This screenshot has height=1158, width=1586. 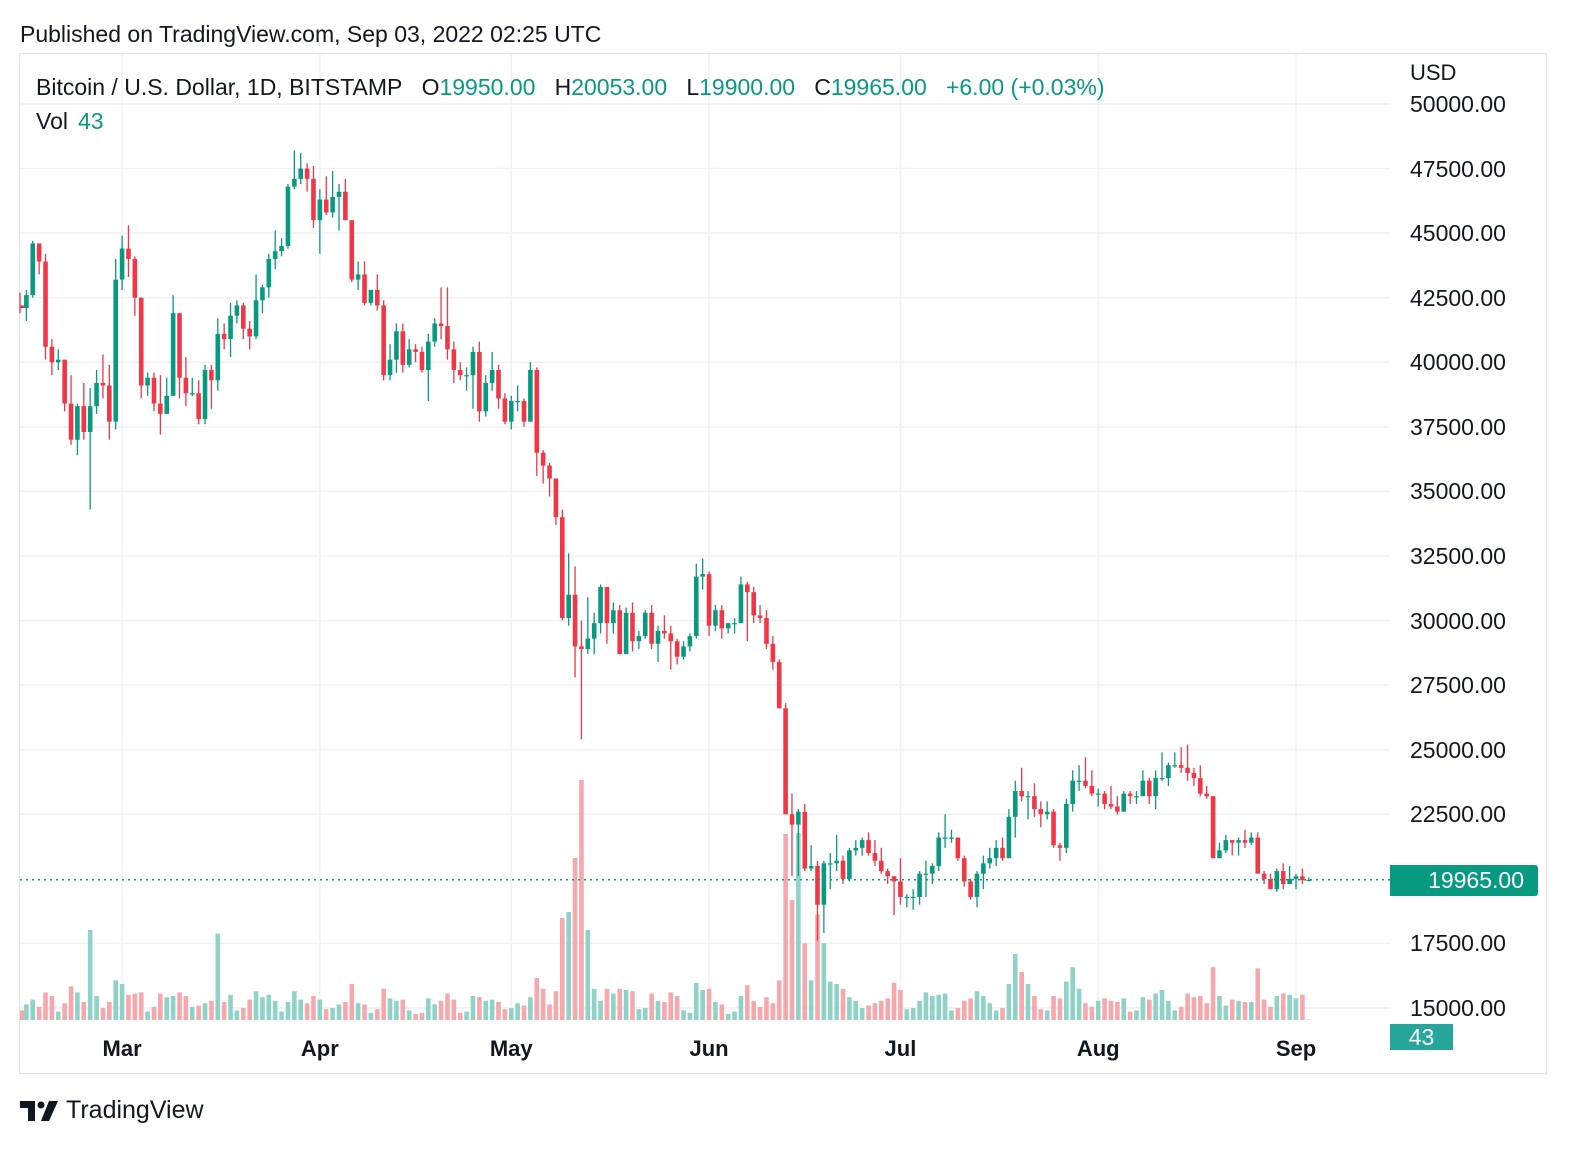 What do you see at coordinates (900, 1048) in the screenshot?
I see `time-tick-label: Jul` at bounding box center [900, 1048].